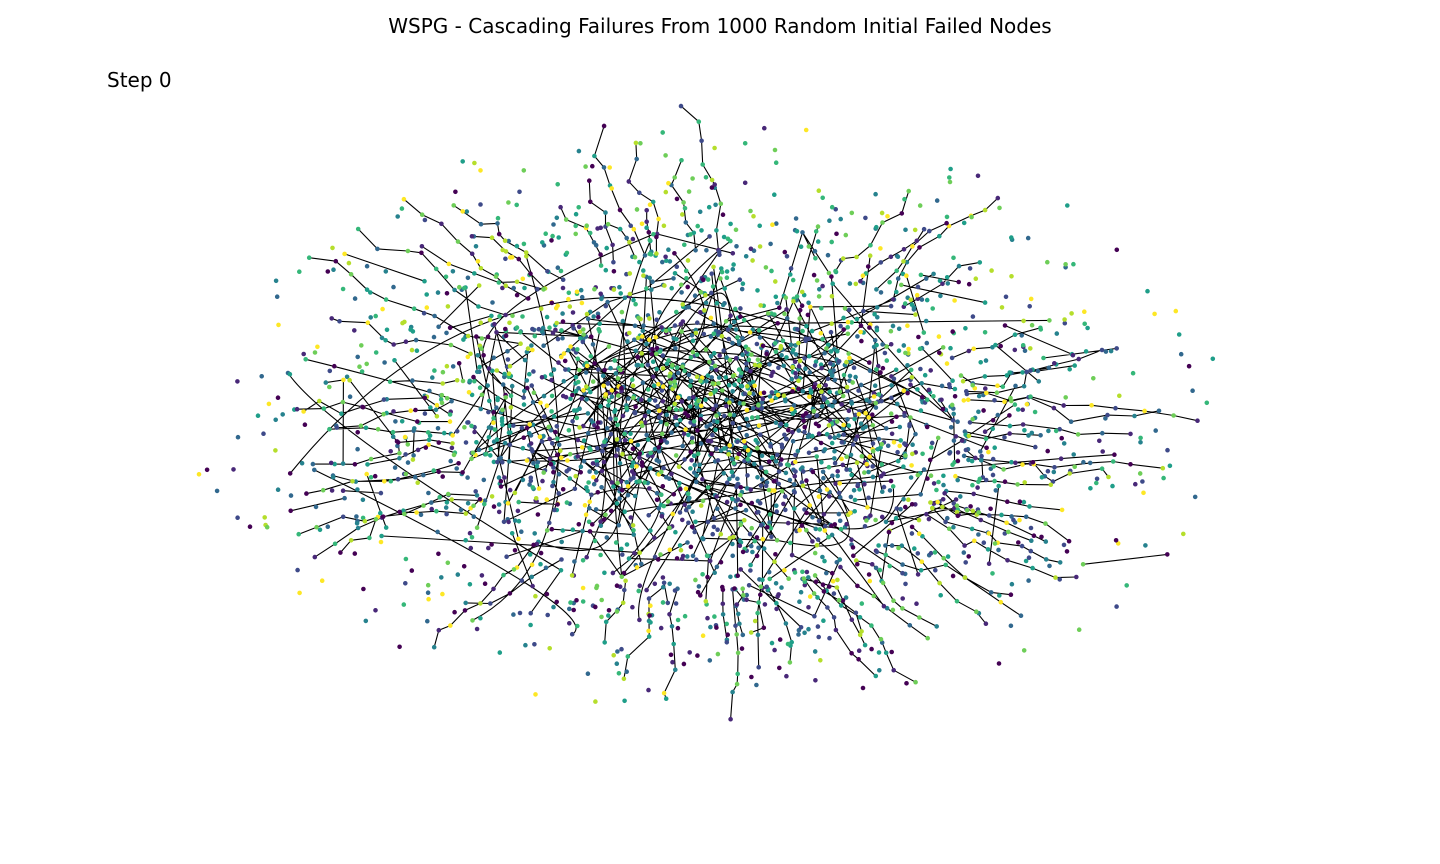 The width and height of the screenshot is (1440, 864). Describe the element at coordinates (139, 80) in the screenshot. I see `step-label: Step 0` at that location.